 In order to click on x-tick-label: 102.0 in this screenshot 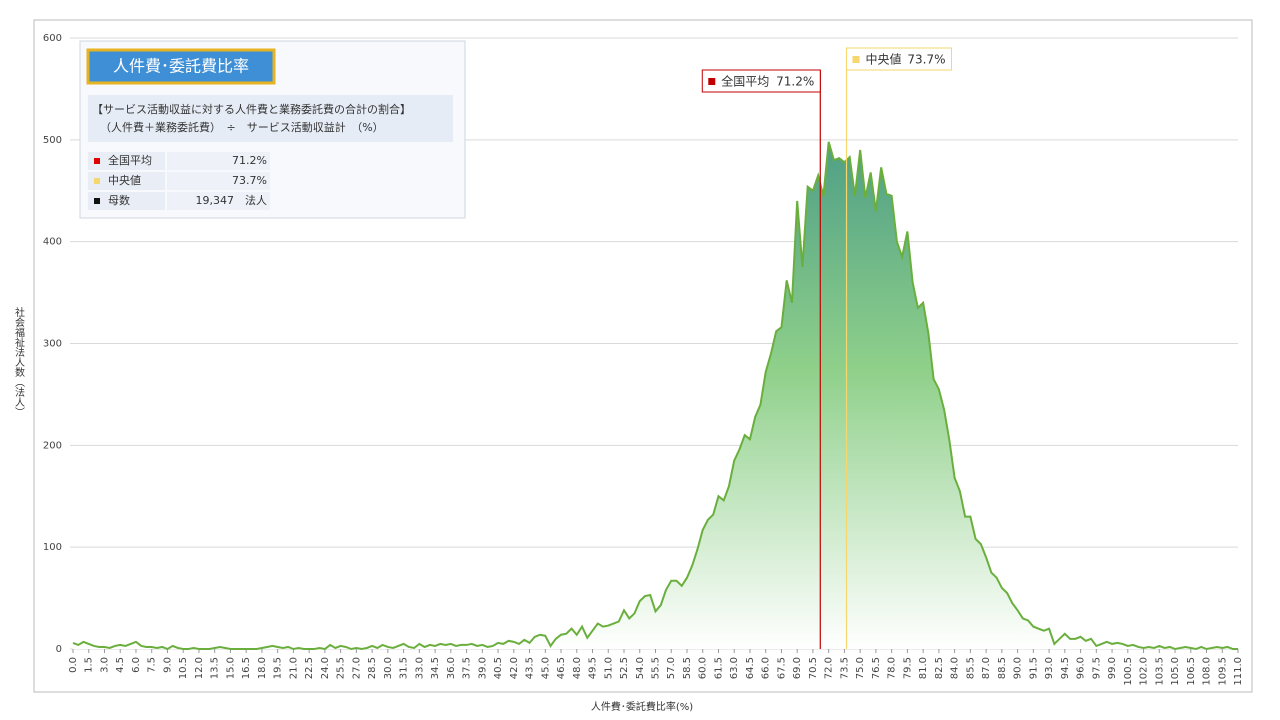, I will do `click(1144, 671)`.